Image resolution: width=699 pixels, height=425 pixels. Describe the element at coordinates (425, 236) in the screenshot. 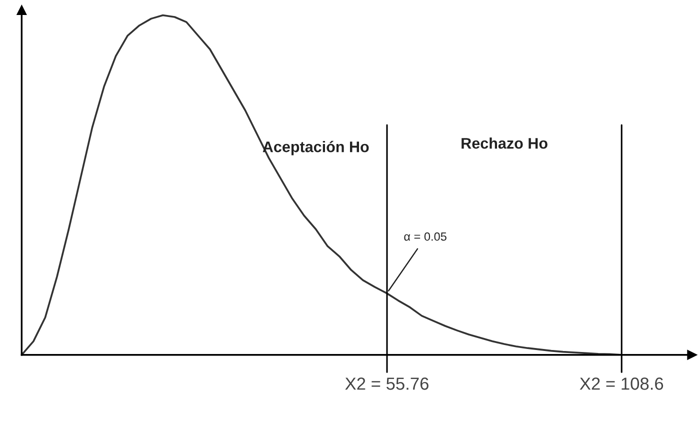

I see `annotation: α = 0.05` at that location.